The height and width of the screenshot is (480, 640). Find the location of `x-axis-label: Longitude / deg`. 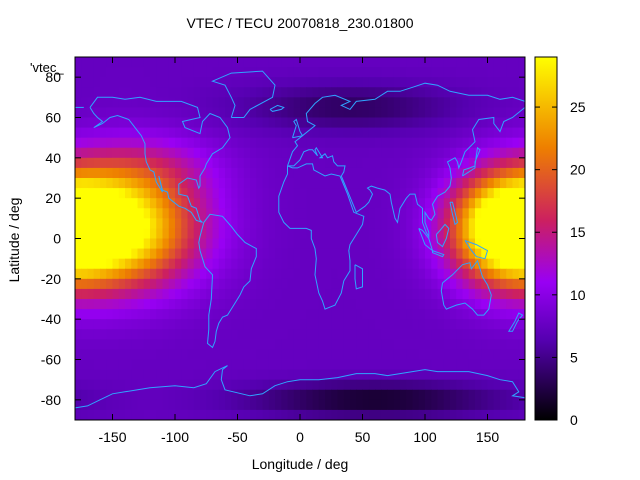

x-axis-label: Longitude / deg is located at coordinates (300, 464).